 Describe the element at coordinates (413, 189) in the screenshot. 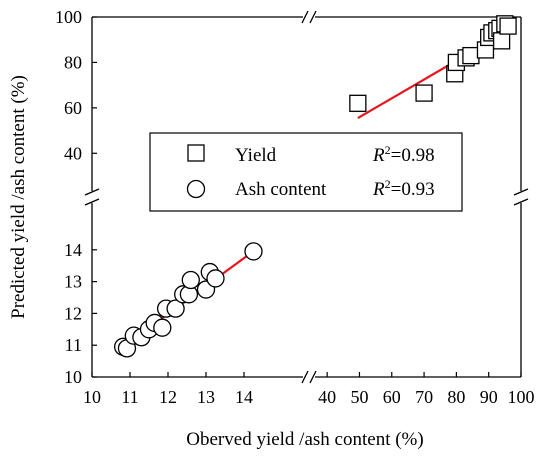

I see `legend-ash-r2-value: =0.93` at that location.